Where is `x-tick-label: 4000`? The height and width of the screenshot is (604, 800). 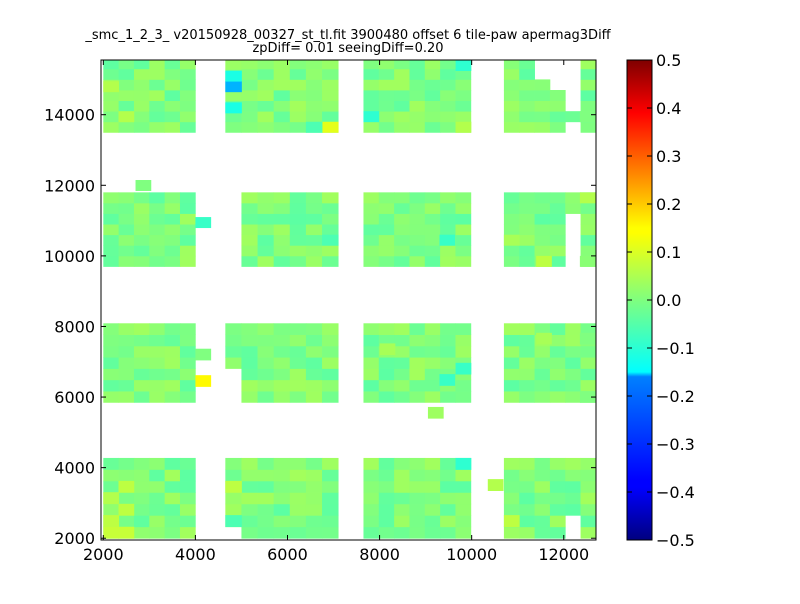
x-tick-label: 4000 is located at coordinates (195, 554).